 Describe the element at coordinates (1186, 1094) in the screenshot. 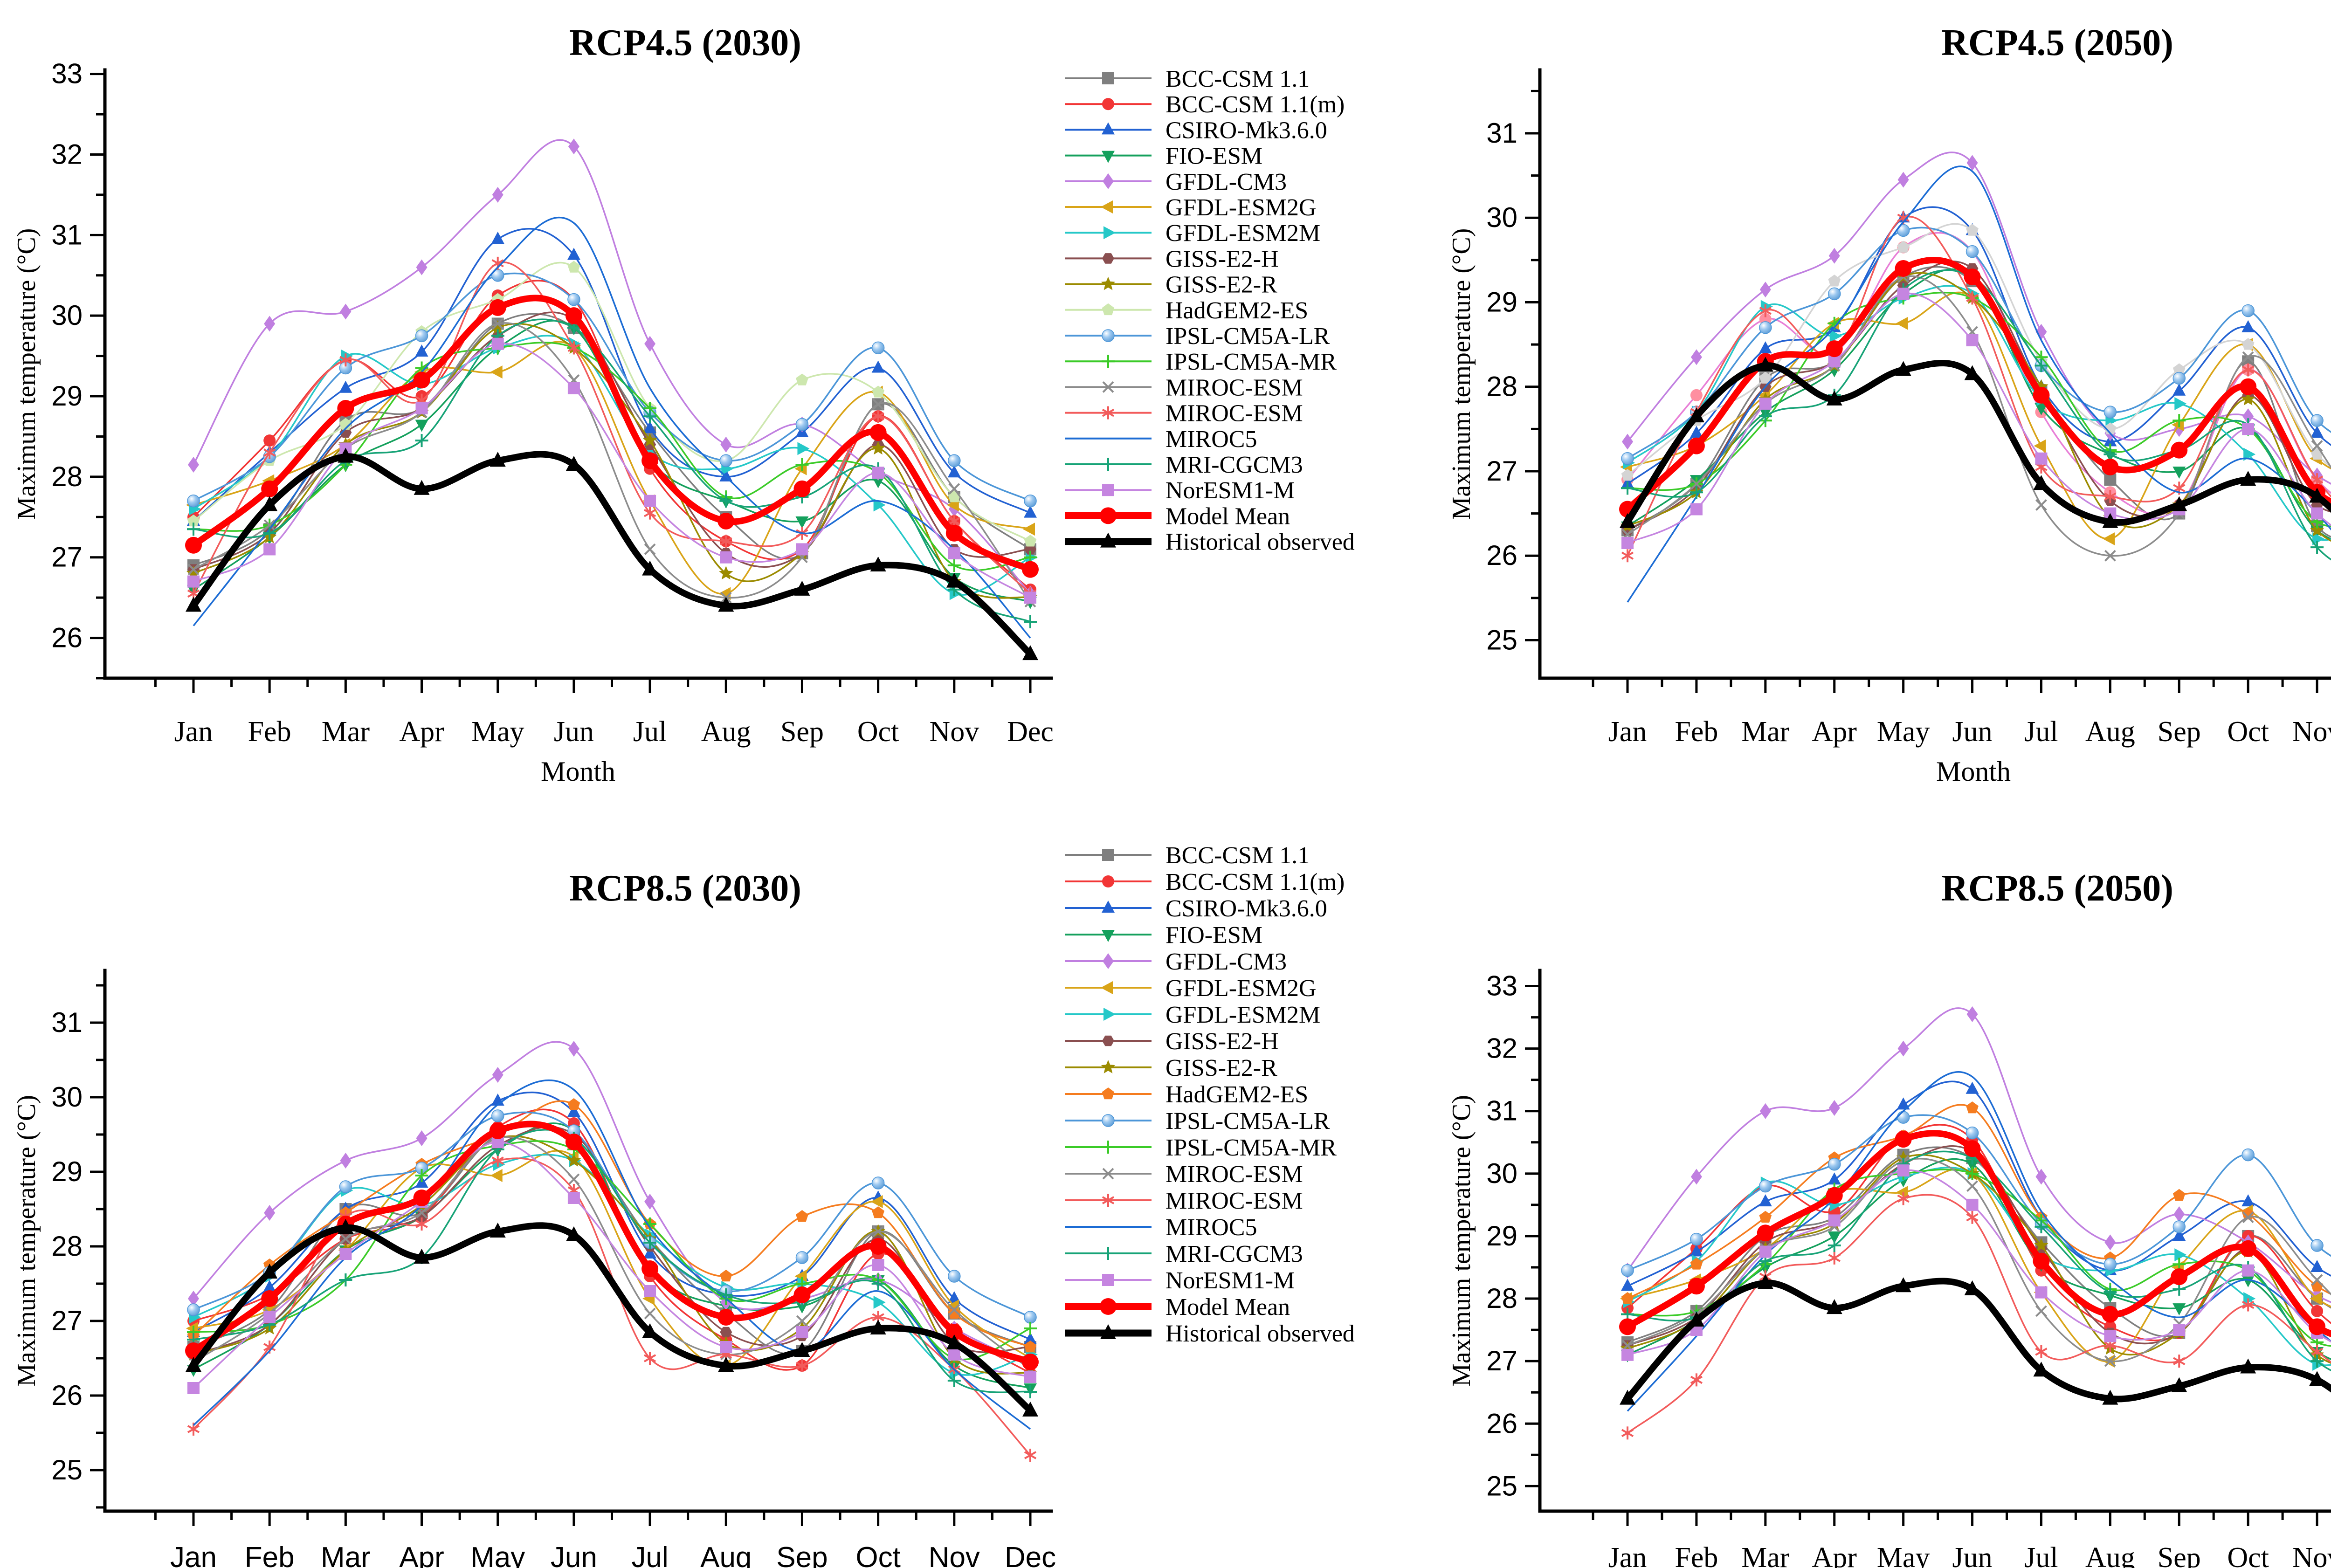

I see `legend-item-HadGEM2-ES: HadGEM2-ES` at that location.